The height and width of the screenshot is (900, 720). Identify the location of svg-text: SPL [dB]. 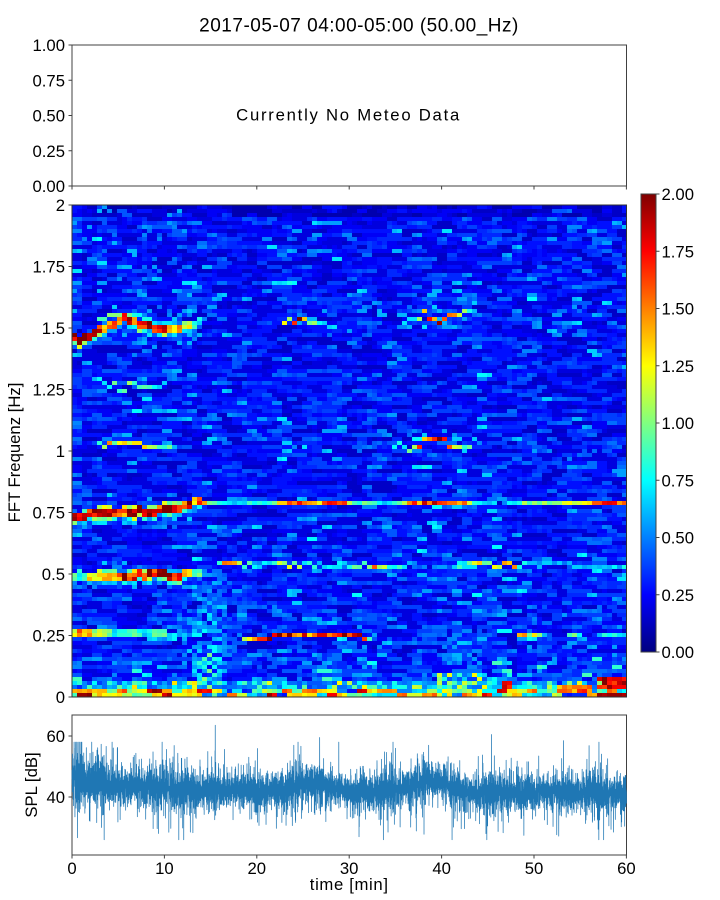
(31, 784).